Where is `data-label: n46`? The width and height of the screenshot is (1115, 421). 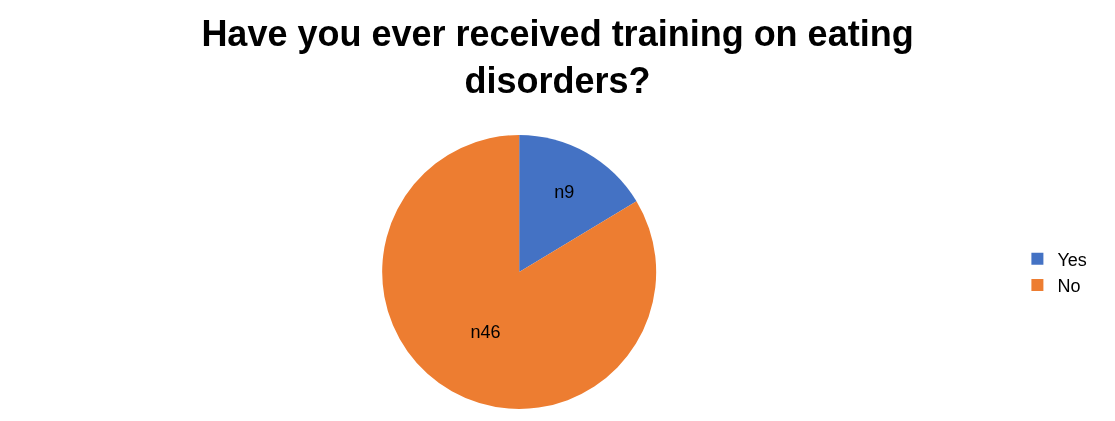 data-label: n46 is located at coordinates (485, 331).